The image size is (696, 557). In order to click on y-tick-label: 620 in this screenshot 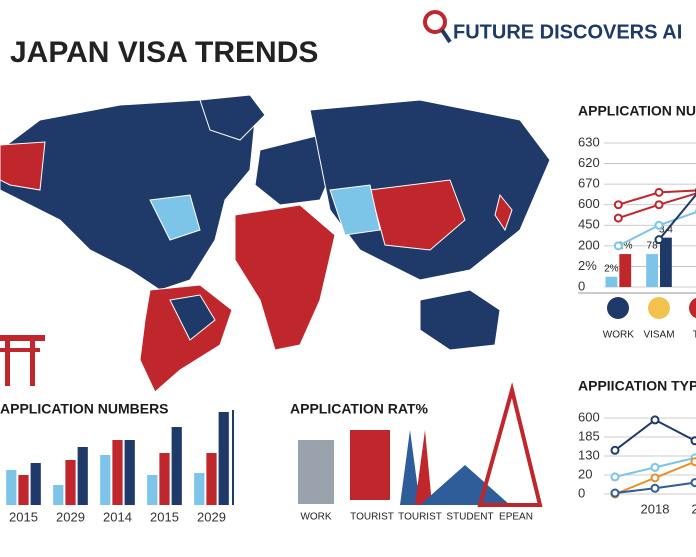, I will do `click(589, 162)`.